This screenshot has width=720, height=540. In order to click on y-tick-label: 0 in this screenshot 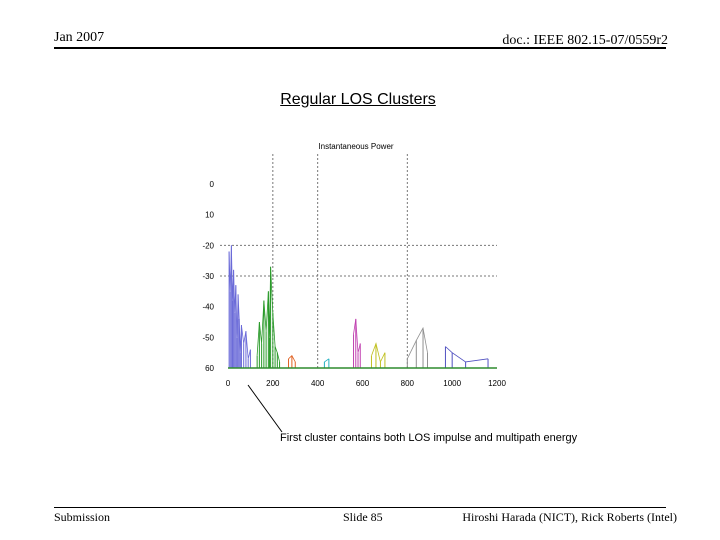, I will do `click(212, 184)`.